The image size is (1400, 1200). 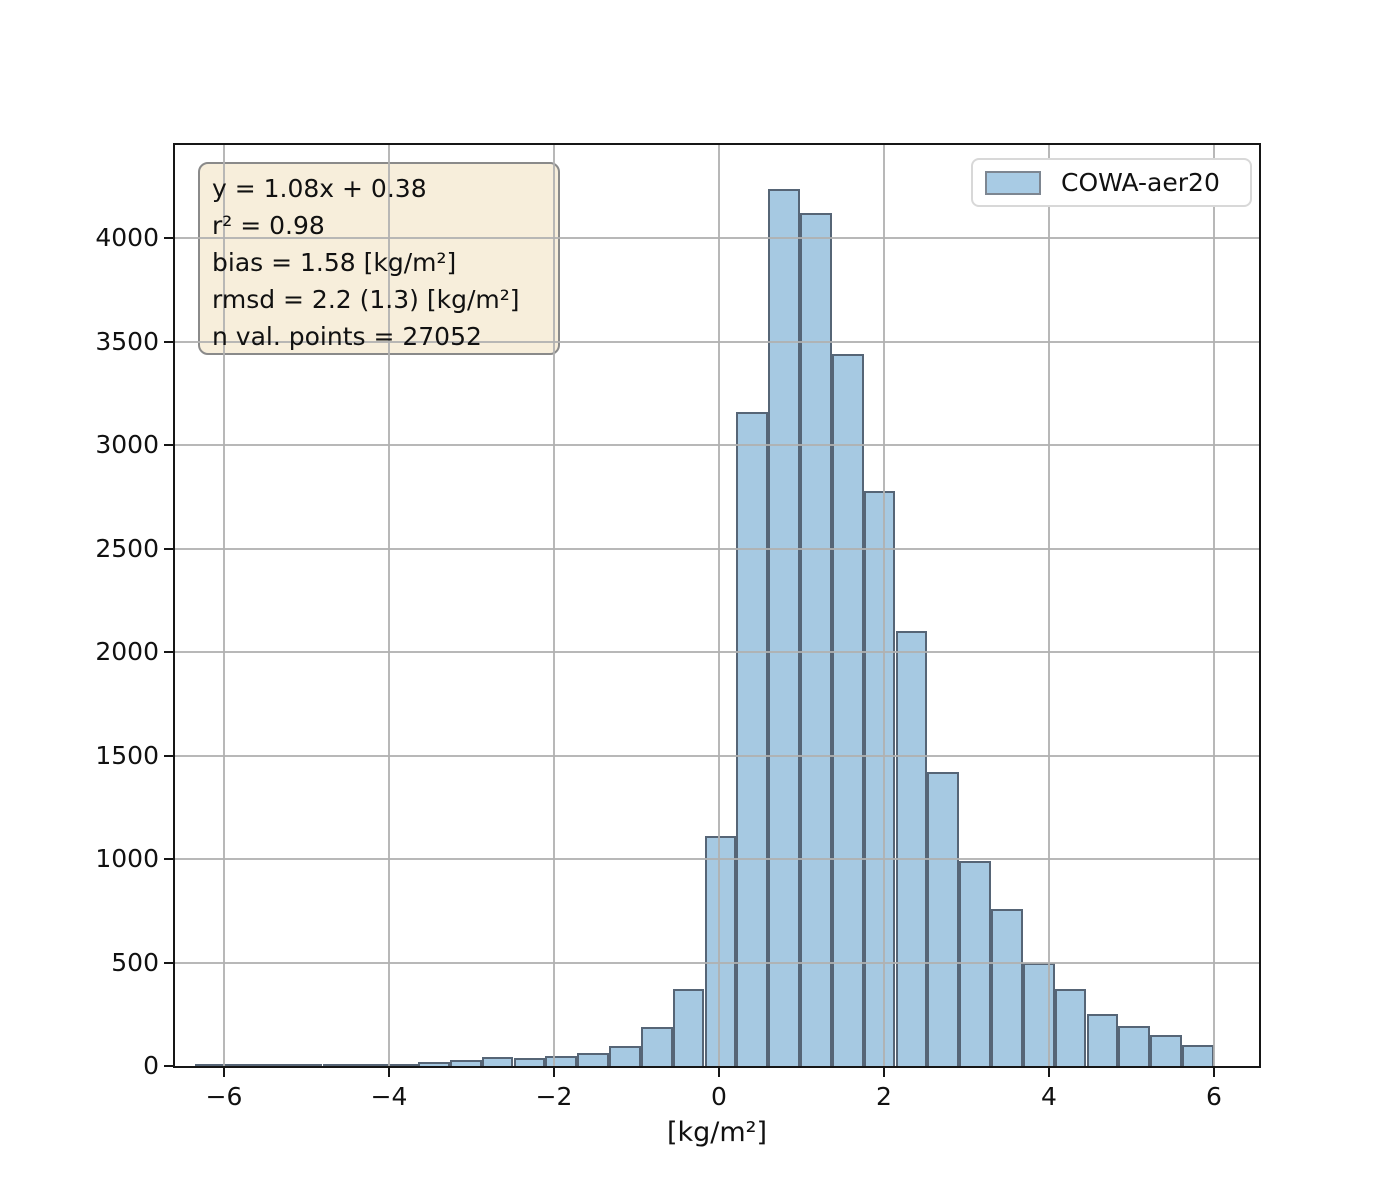 What do you see at coordinates (366, 299) in the screenshot?
I see `stats-line-rmsd: rmsd = 2.2 (1.3) [kg/m²]` at bounding box center [366, 299].